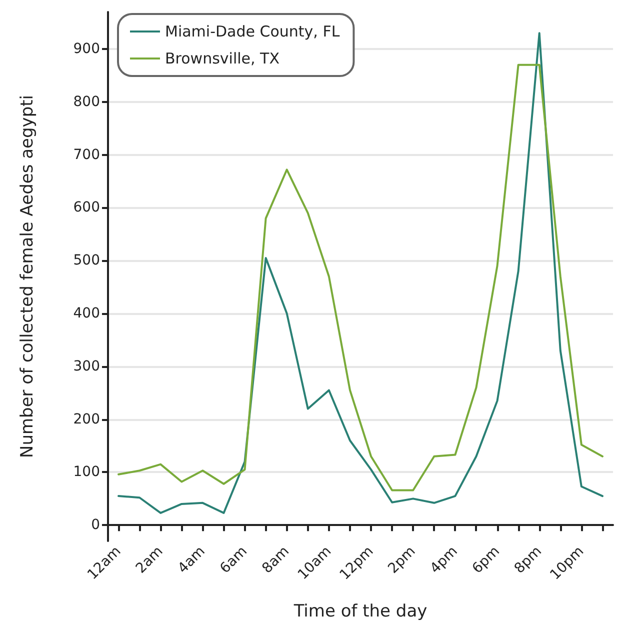 The width and height of the screenshot is (625, 625). I want to click on legend-label: Brownsville, TX, so click(222, 59).